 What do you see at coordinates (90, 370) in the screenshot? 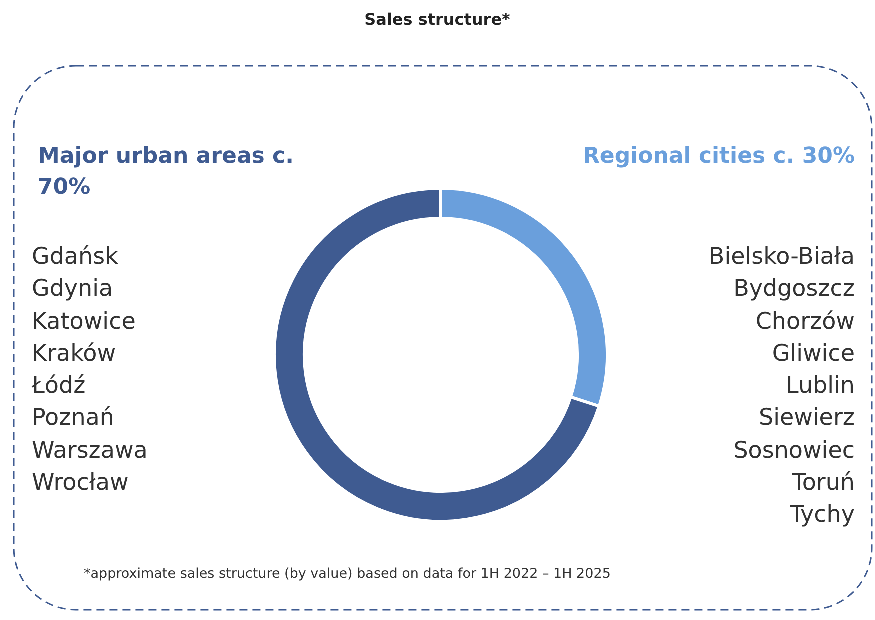
I see `text: Gdańsk Gdynia Katowice Kraków Łódź Poznań Warszawa Wrocław` at bounding box center [90, 370].